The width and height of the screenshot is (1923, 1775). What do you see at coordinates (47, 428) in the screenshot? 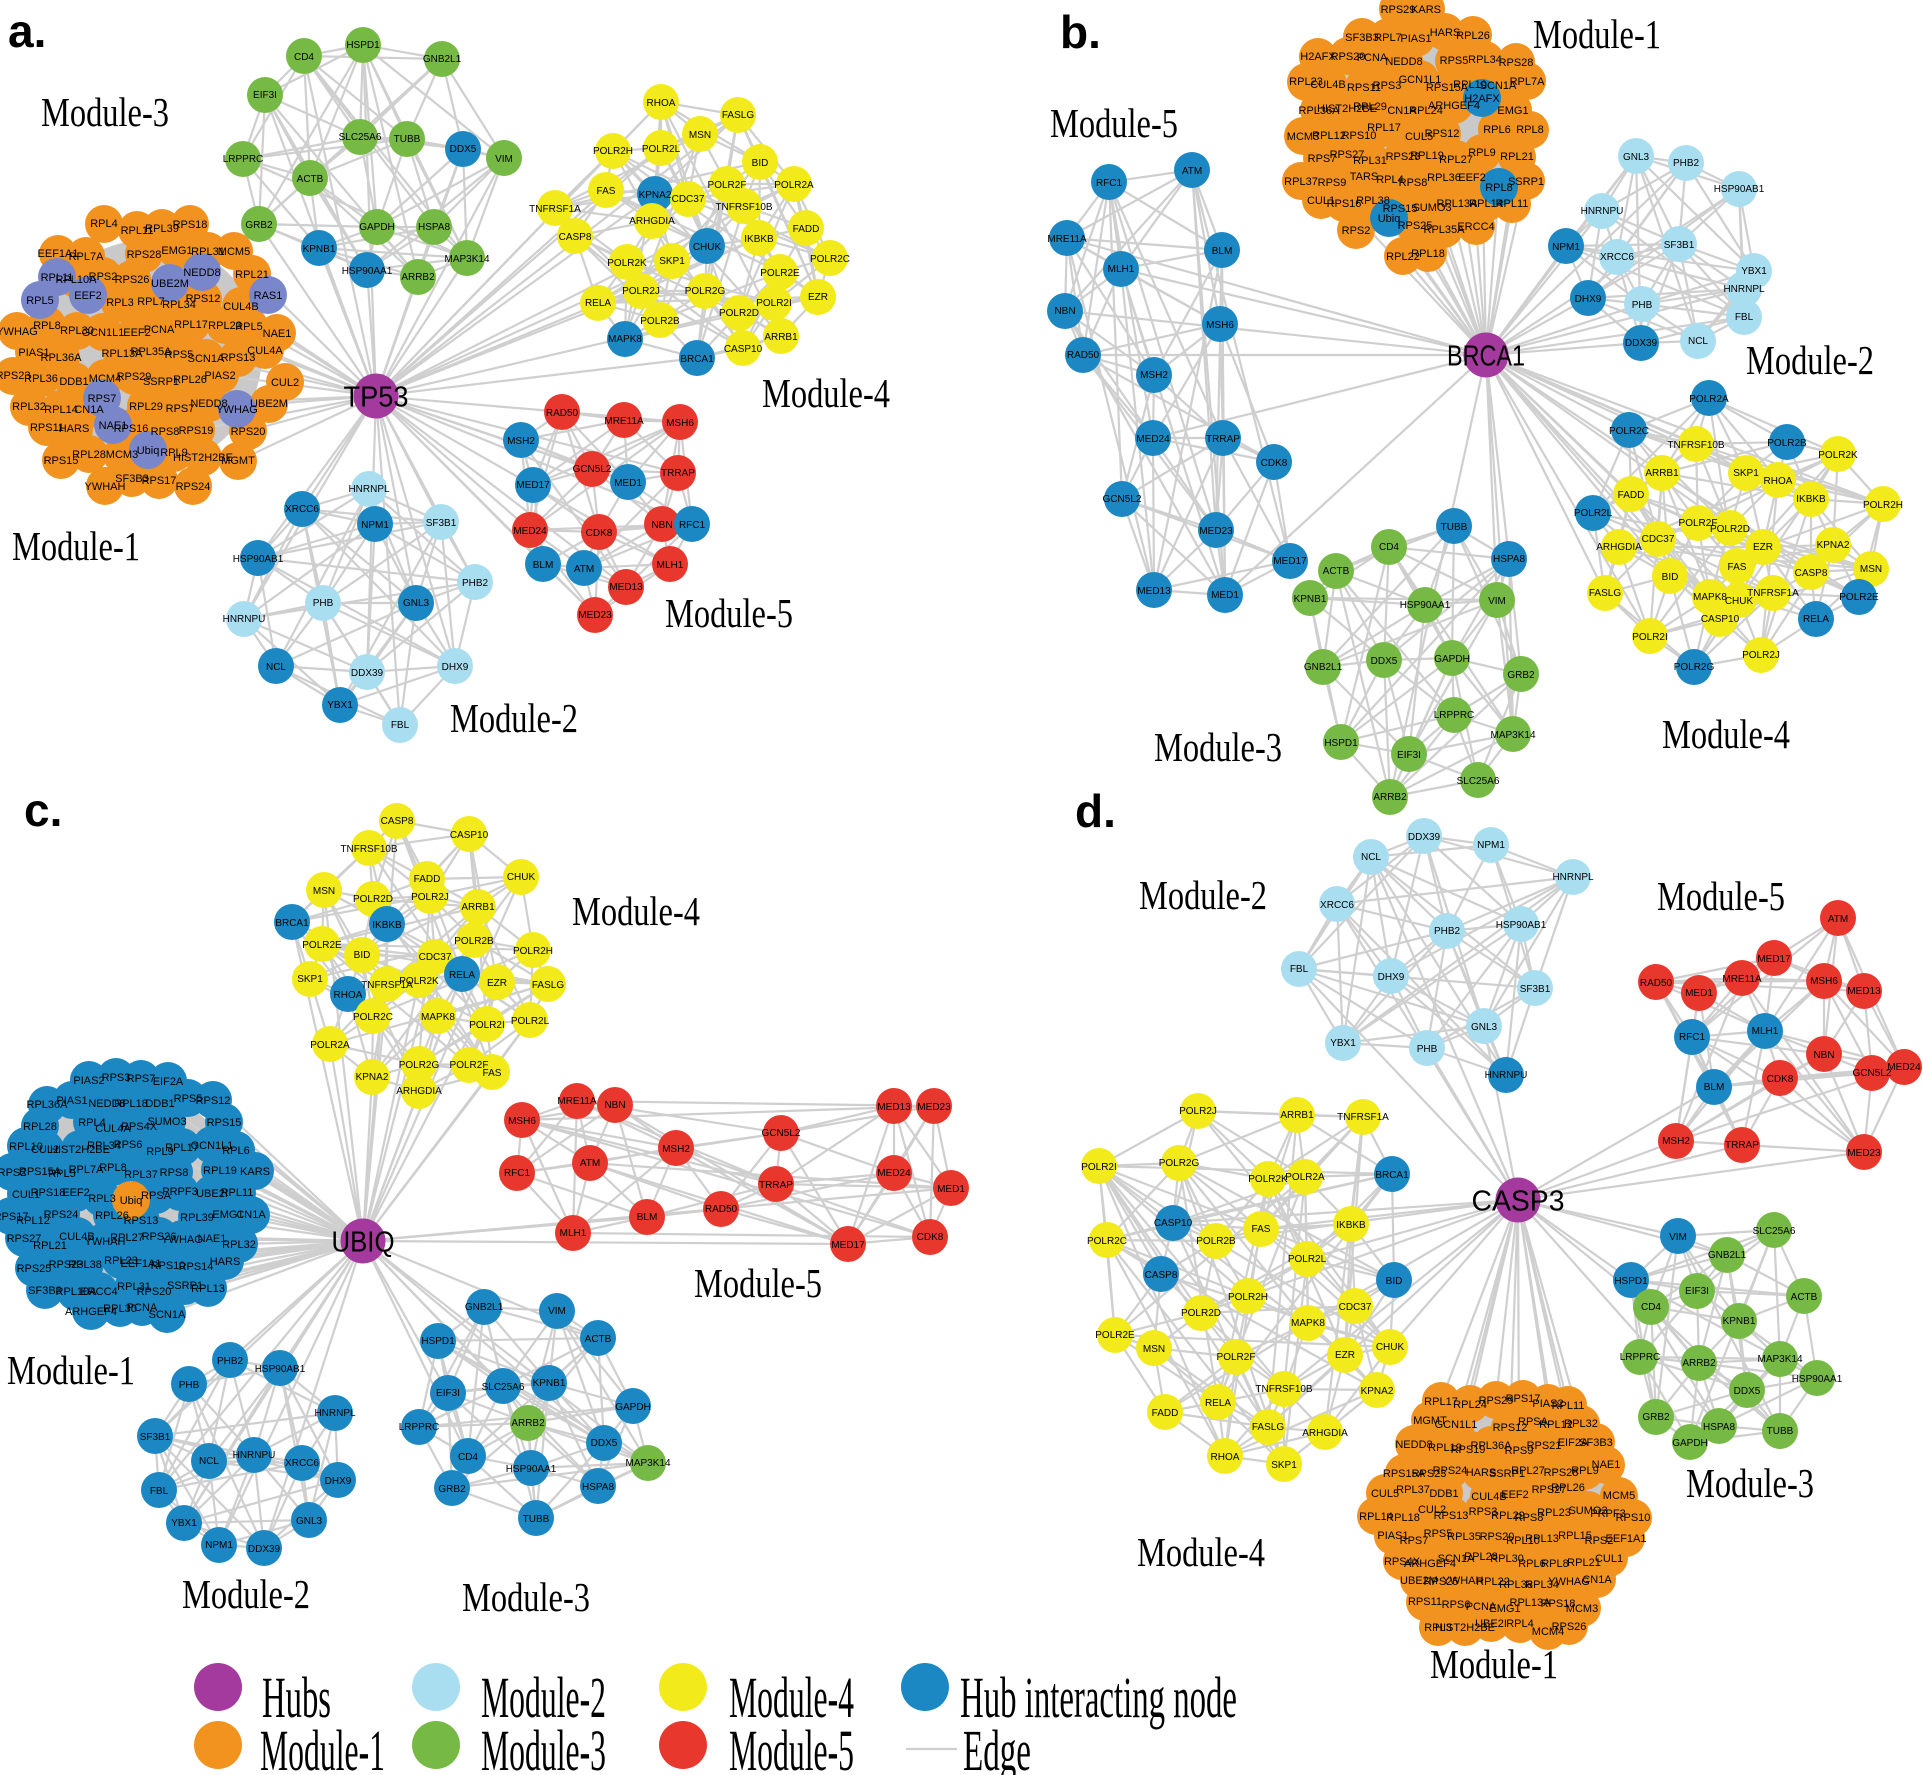
I see `svg-text: RPS11` at bounding box center [47, 428].